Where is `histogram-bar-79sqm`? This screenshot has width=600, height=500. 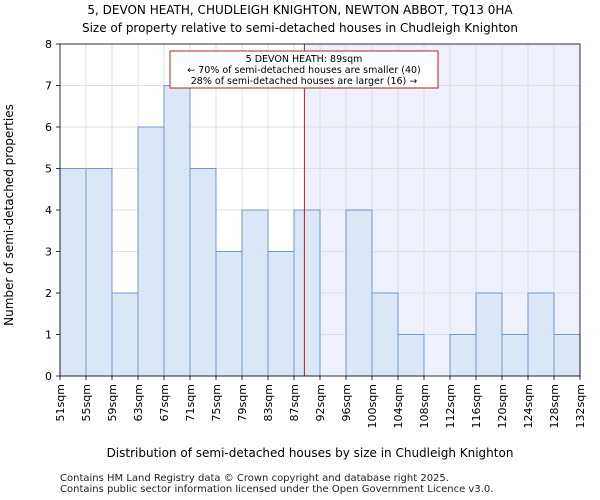 histogram-bar-79sqm is located at coordinates (255, 293).